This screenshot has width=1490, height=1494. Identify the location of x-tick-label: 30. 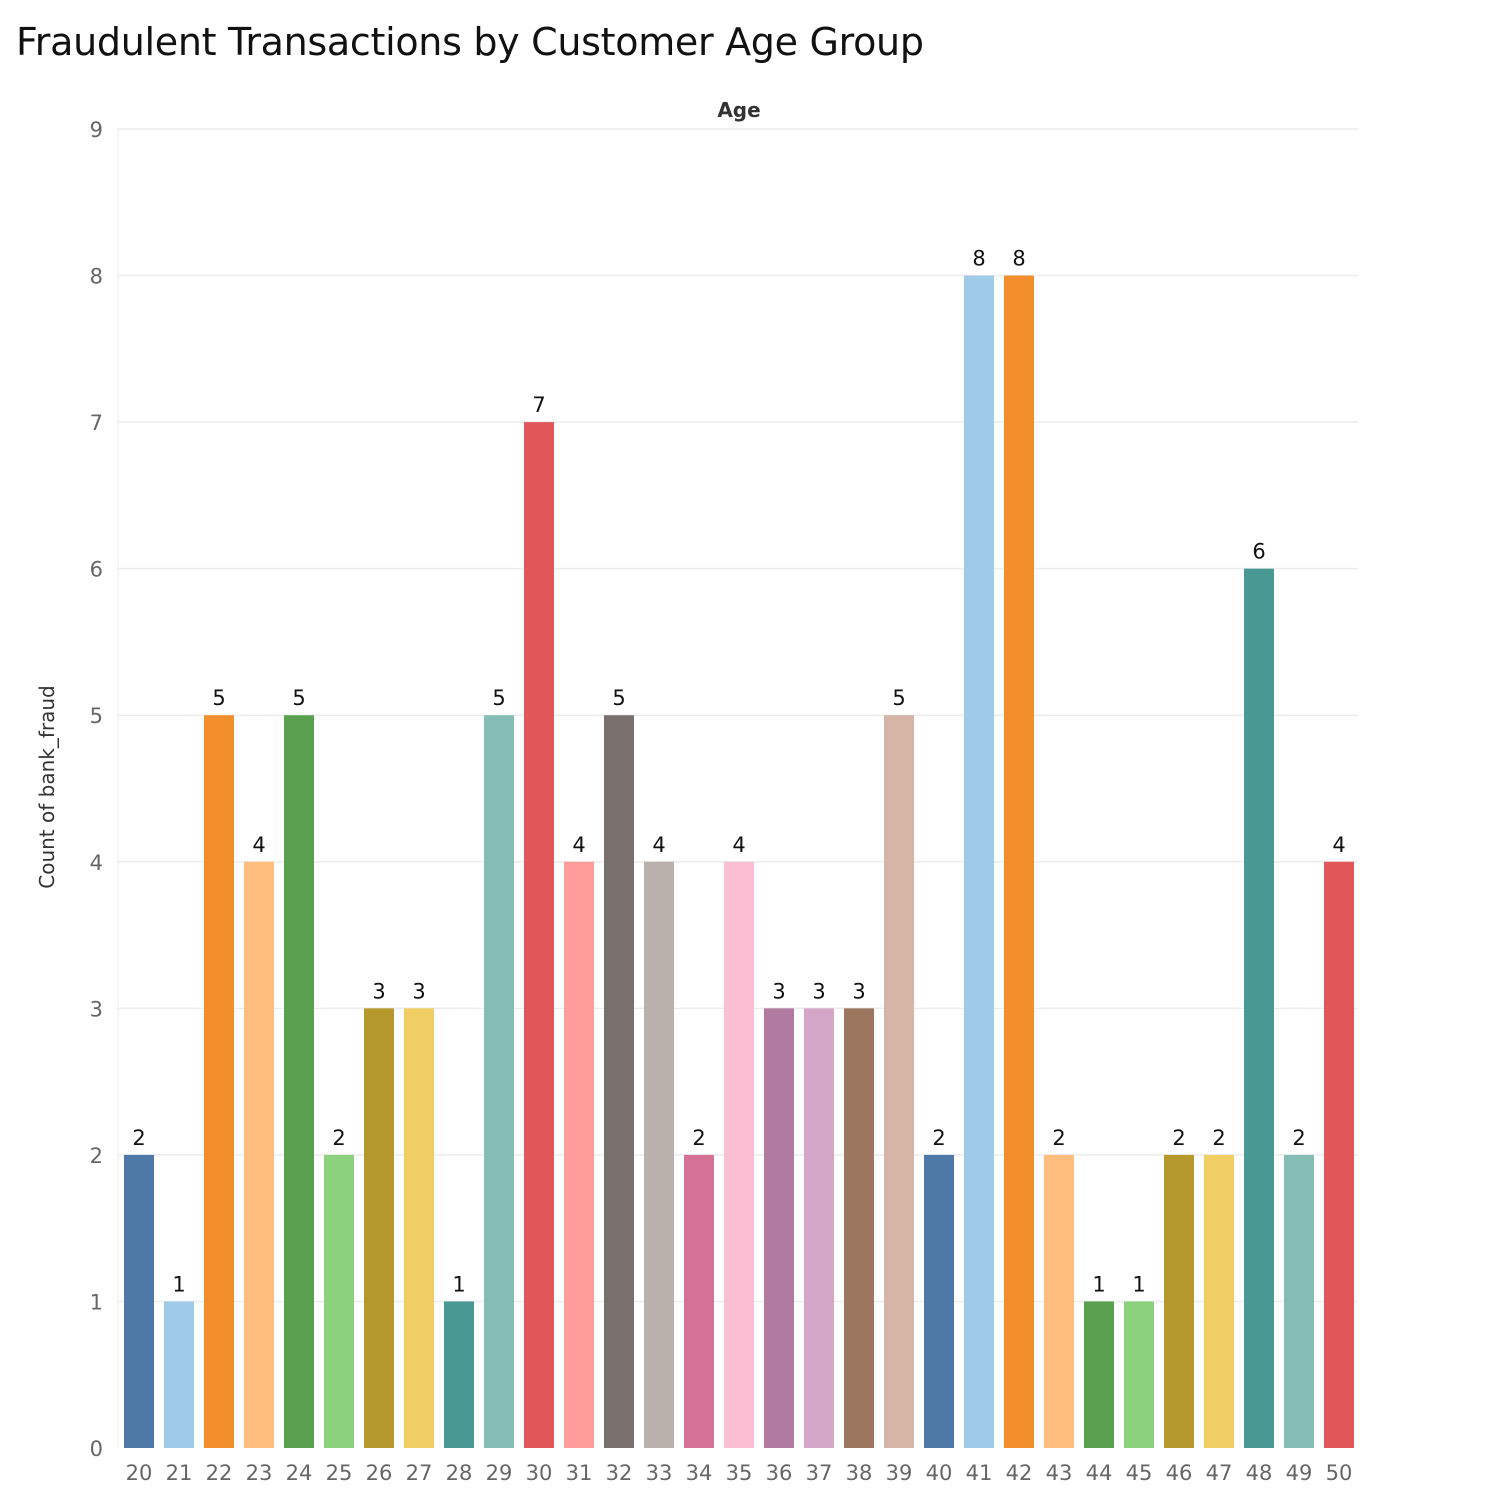
(539, 1473).